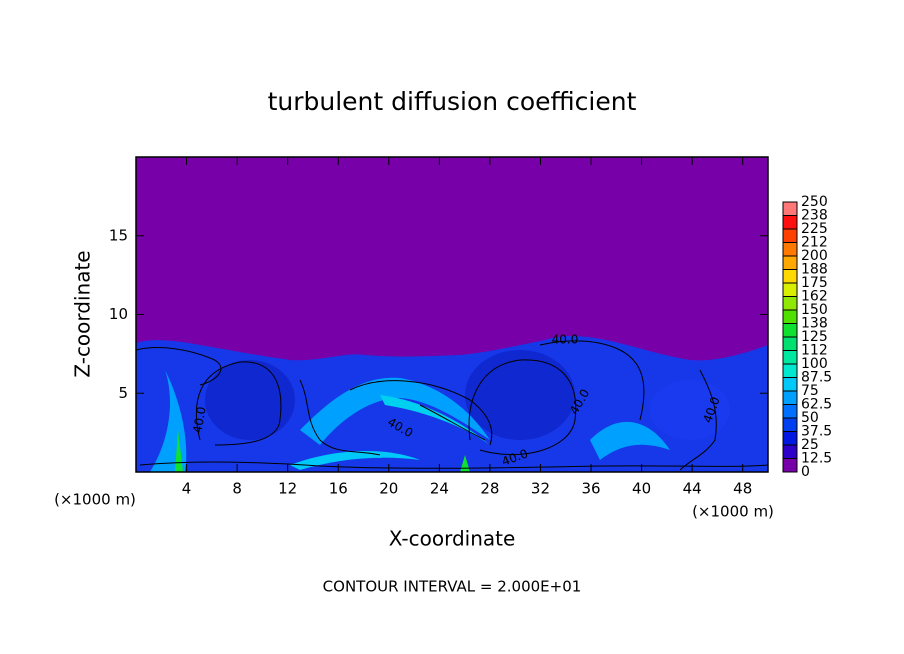 Image resolution: width=904 pixels, height=654 pixels. What do you see at coordinates (733, 512) in the screenshot?
I see `x-unit-label: (×1000 m)` at bounding box center [733, 512].